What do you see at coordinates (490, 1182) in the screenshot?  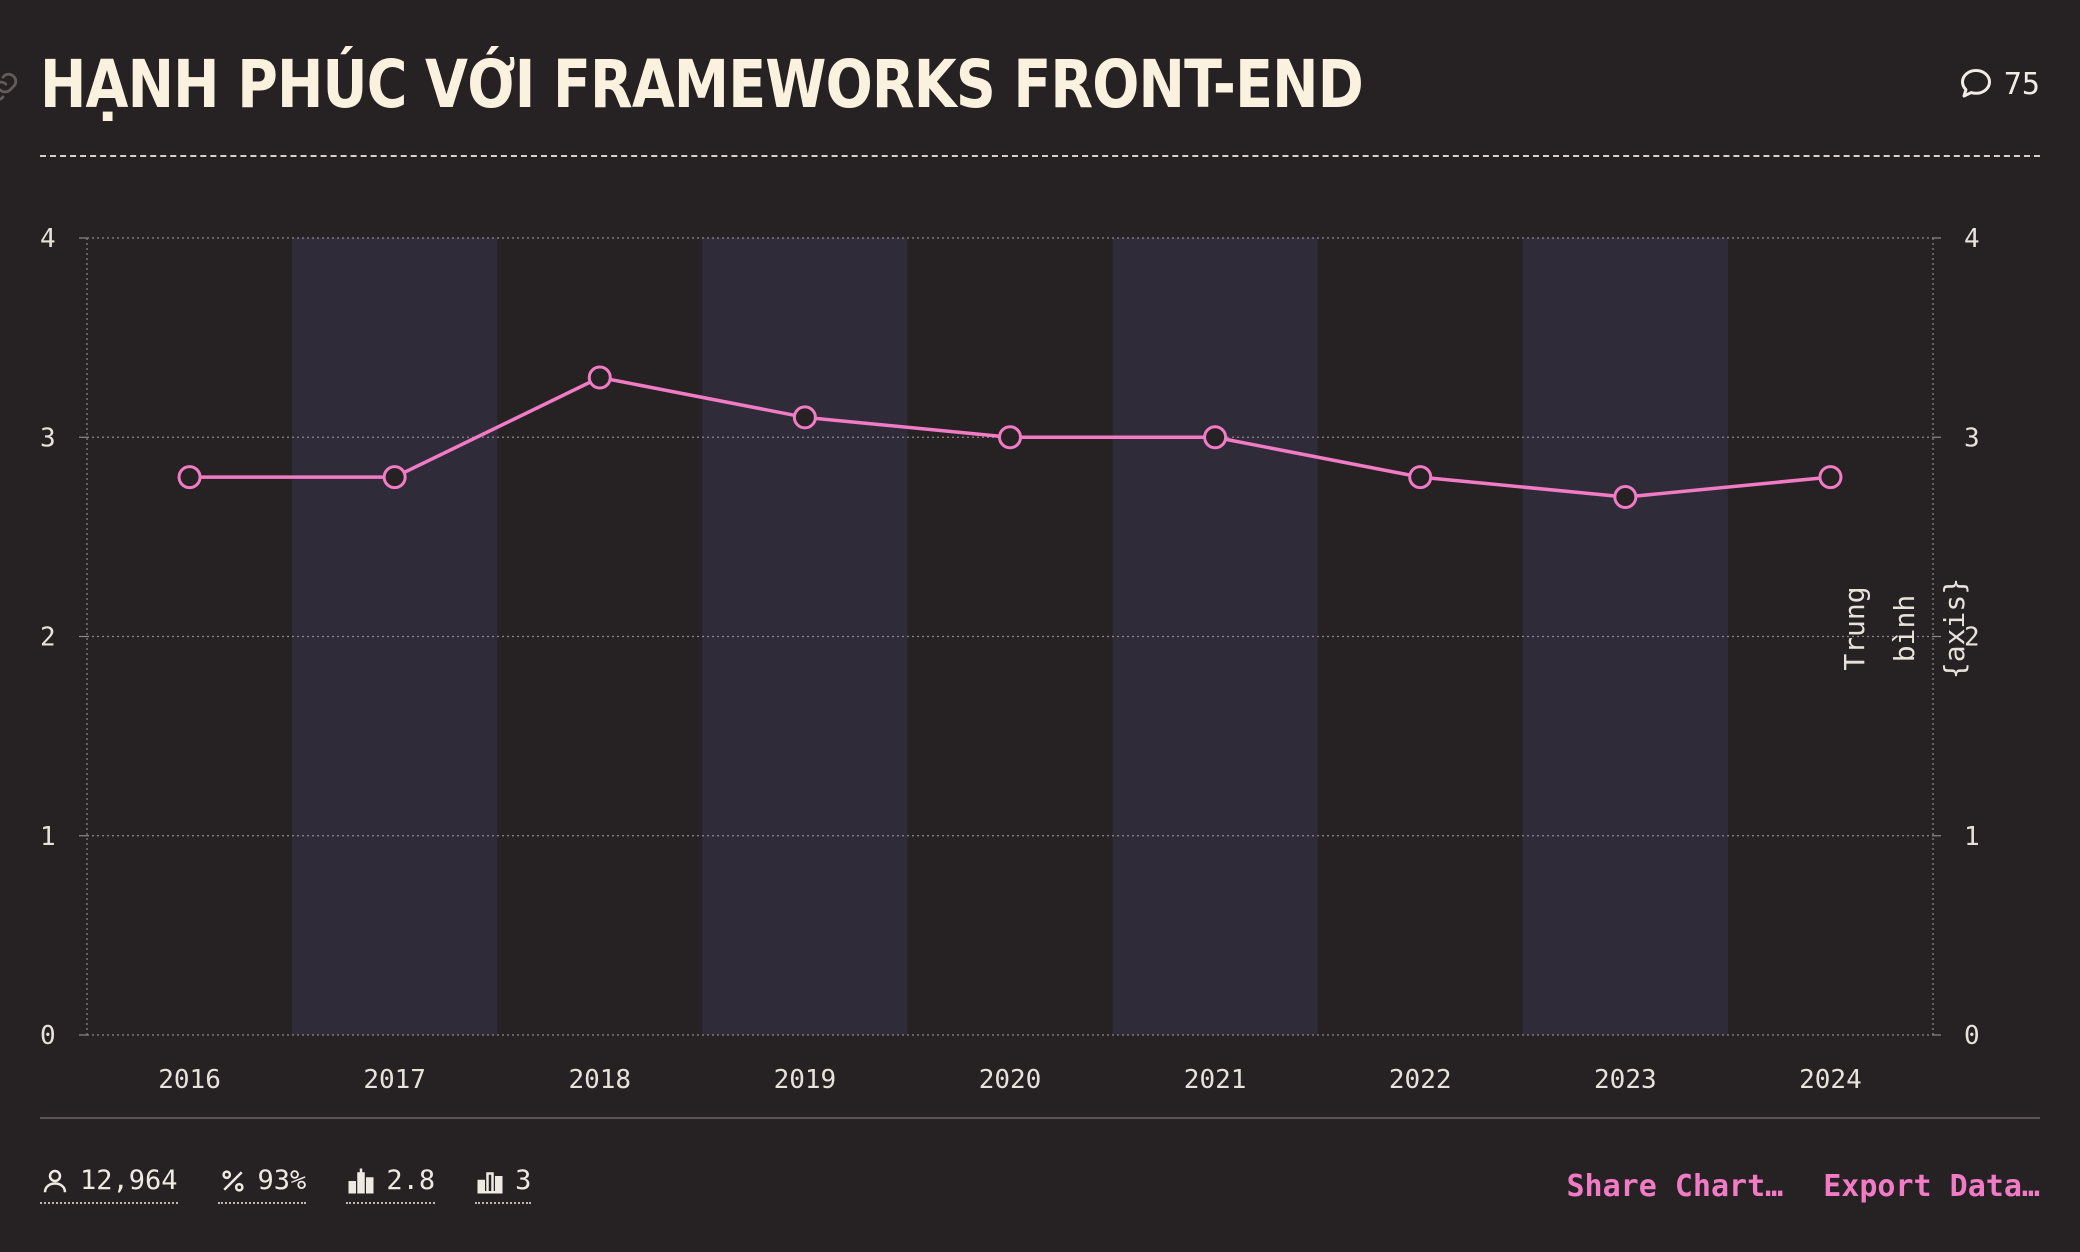 I see `median-bars-icon` at bounding box center [490, 1182].